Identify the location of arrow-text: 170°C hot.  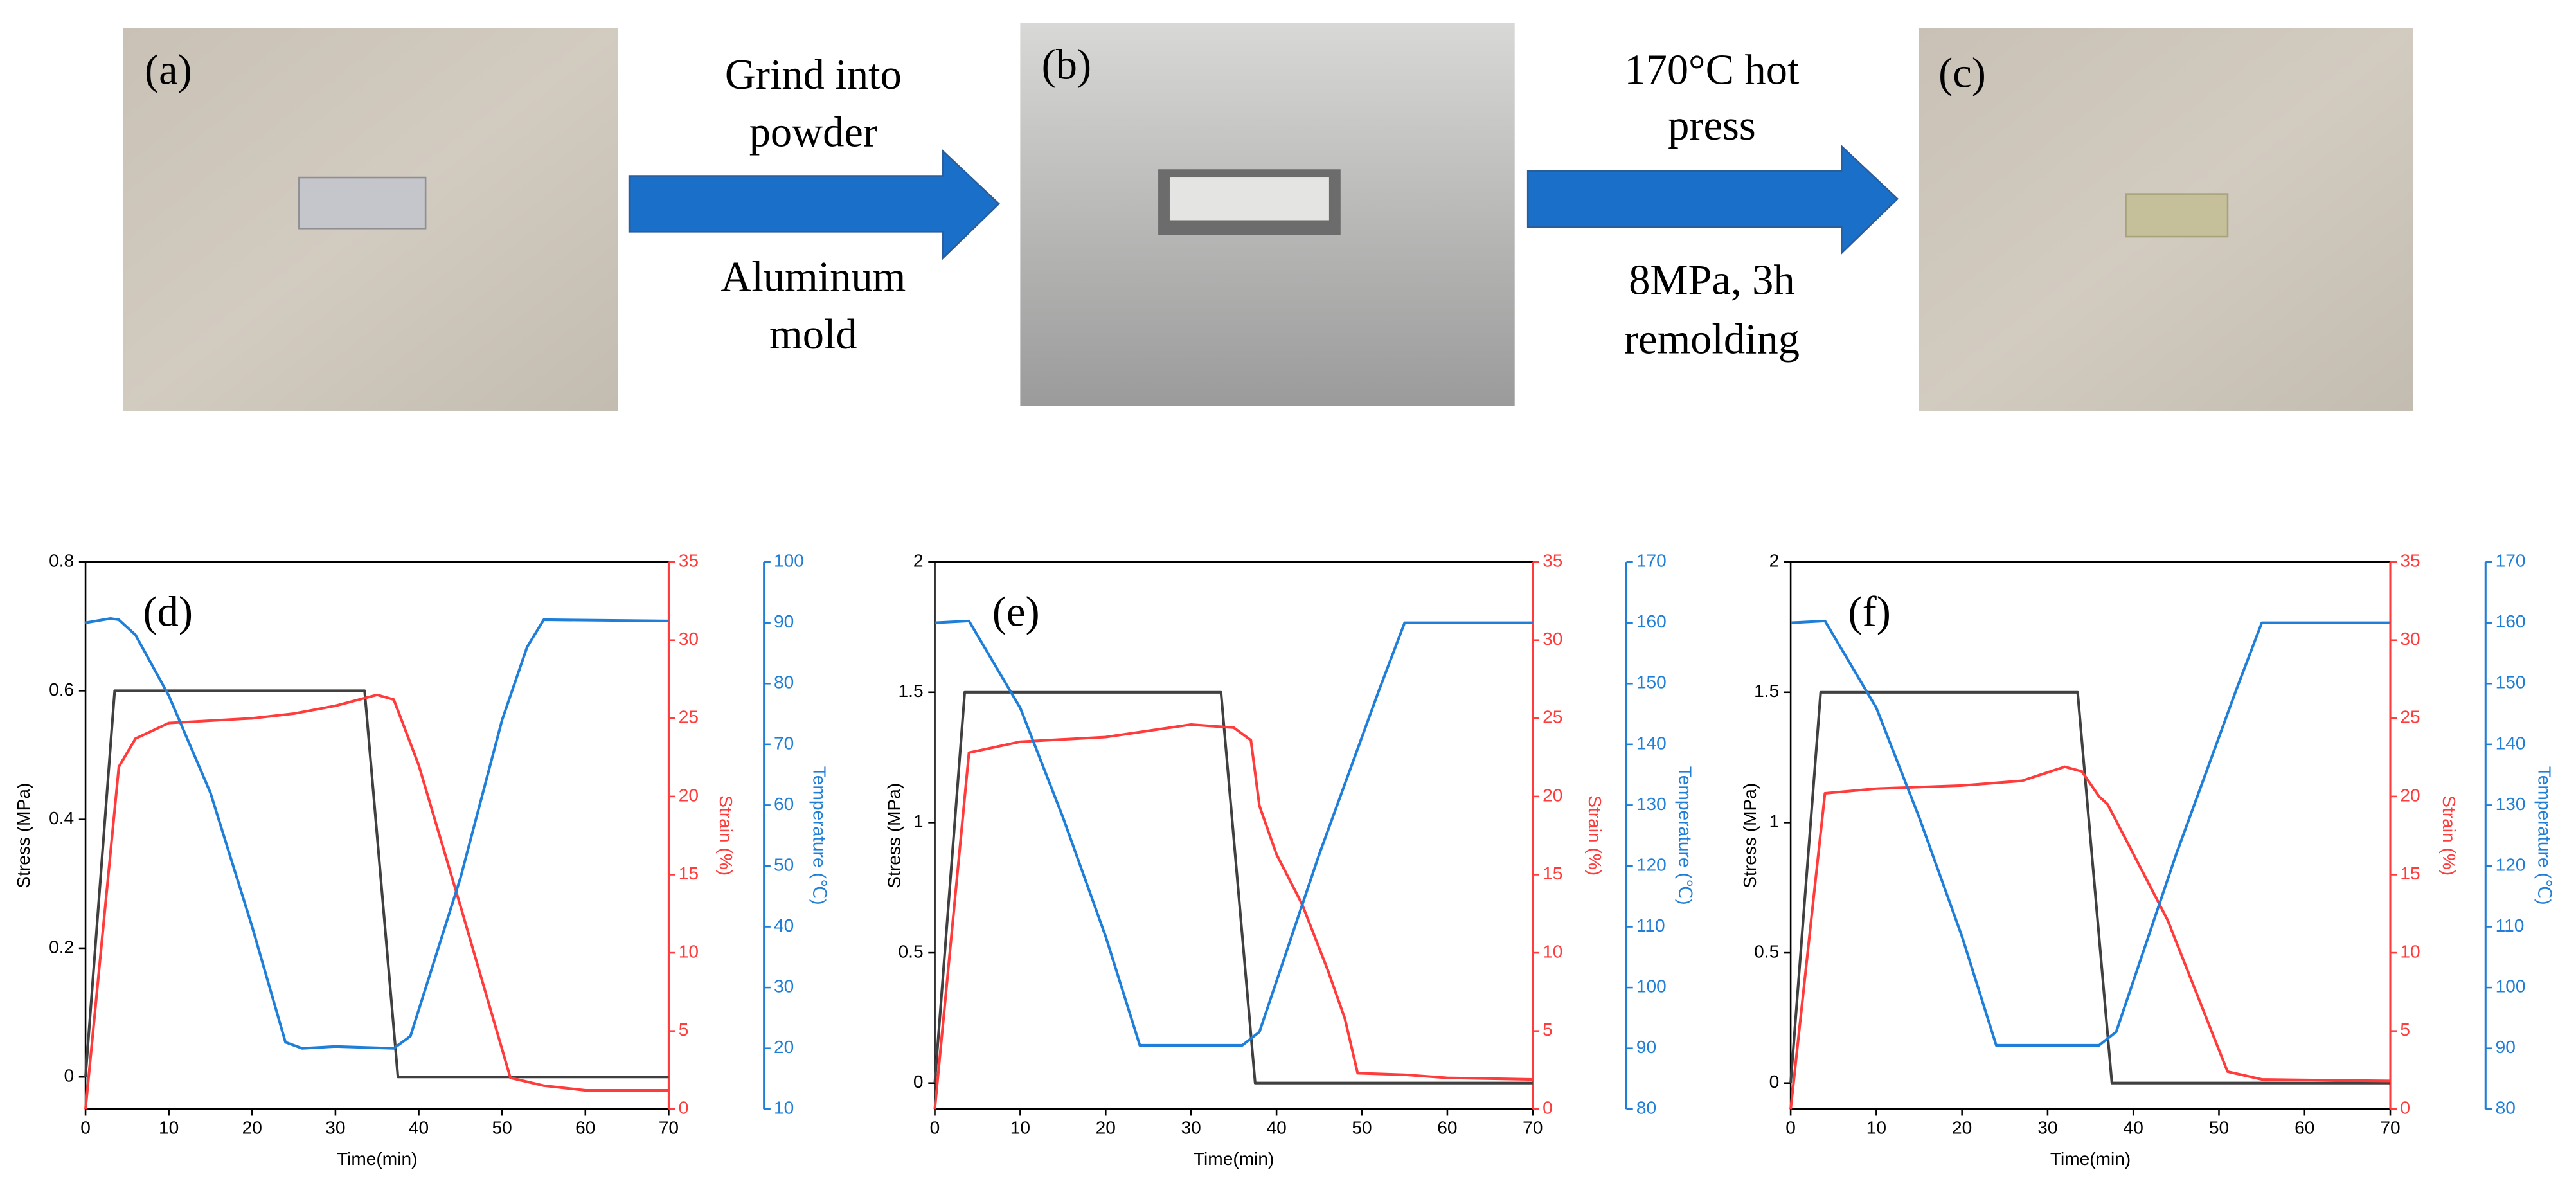
(1712, 69).